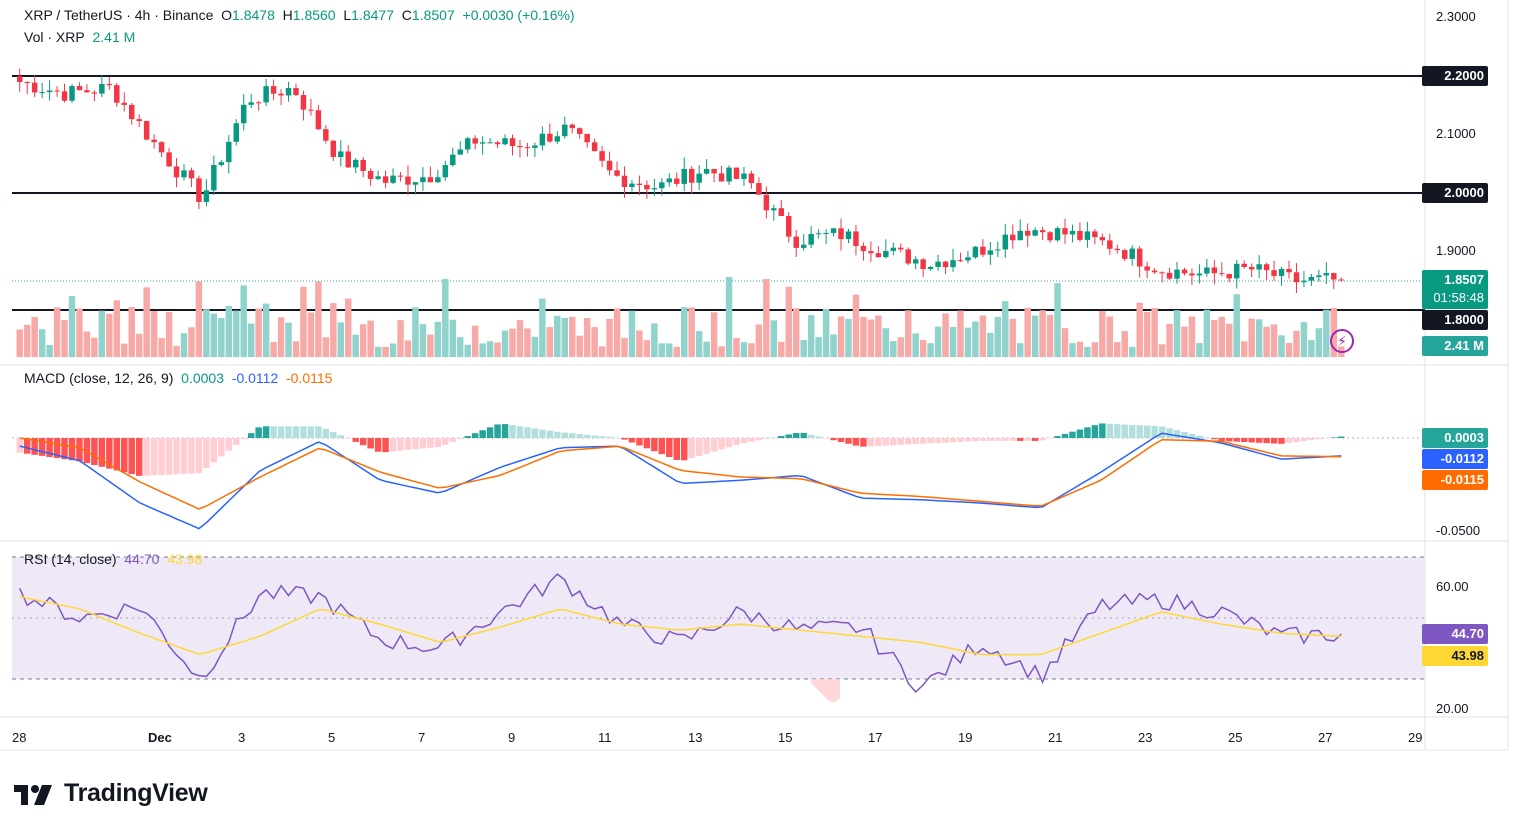  What do you see at coordinates (99, 378) in the screenshot?
I see `macd-label: MACD (close, 12, 26, 9)` at bounding box center [99, 378].